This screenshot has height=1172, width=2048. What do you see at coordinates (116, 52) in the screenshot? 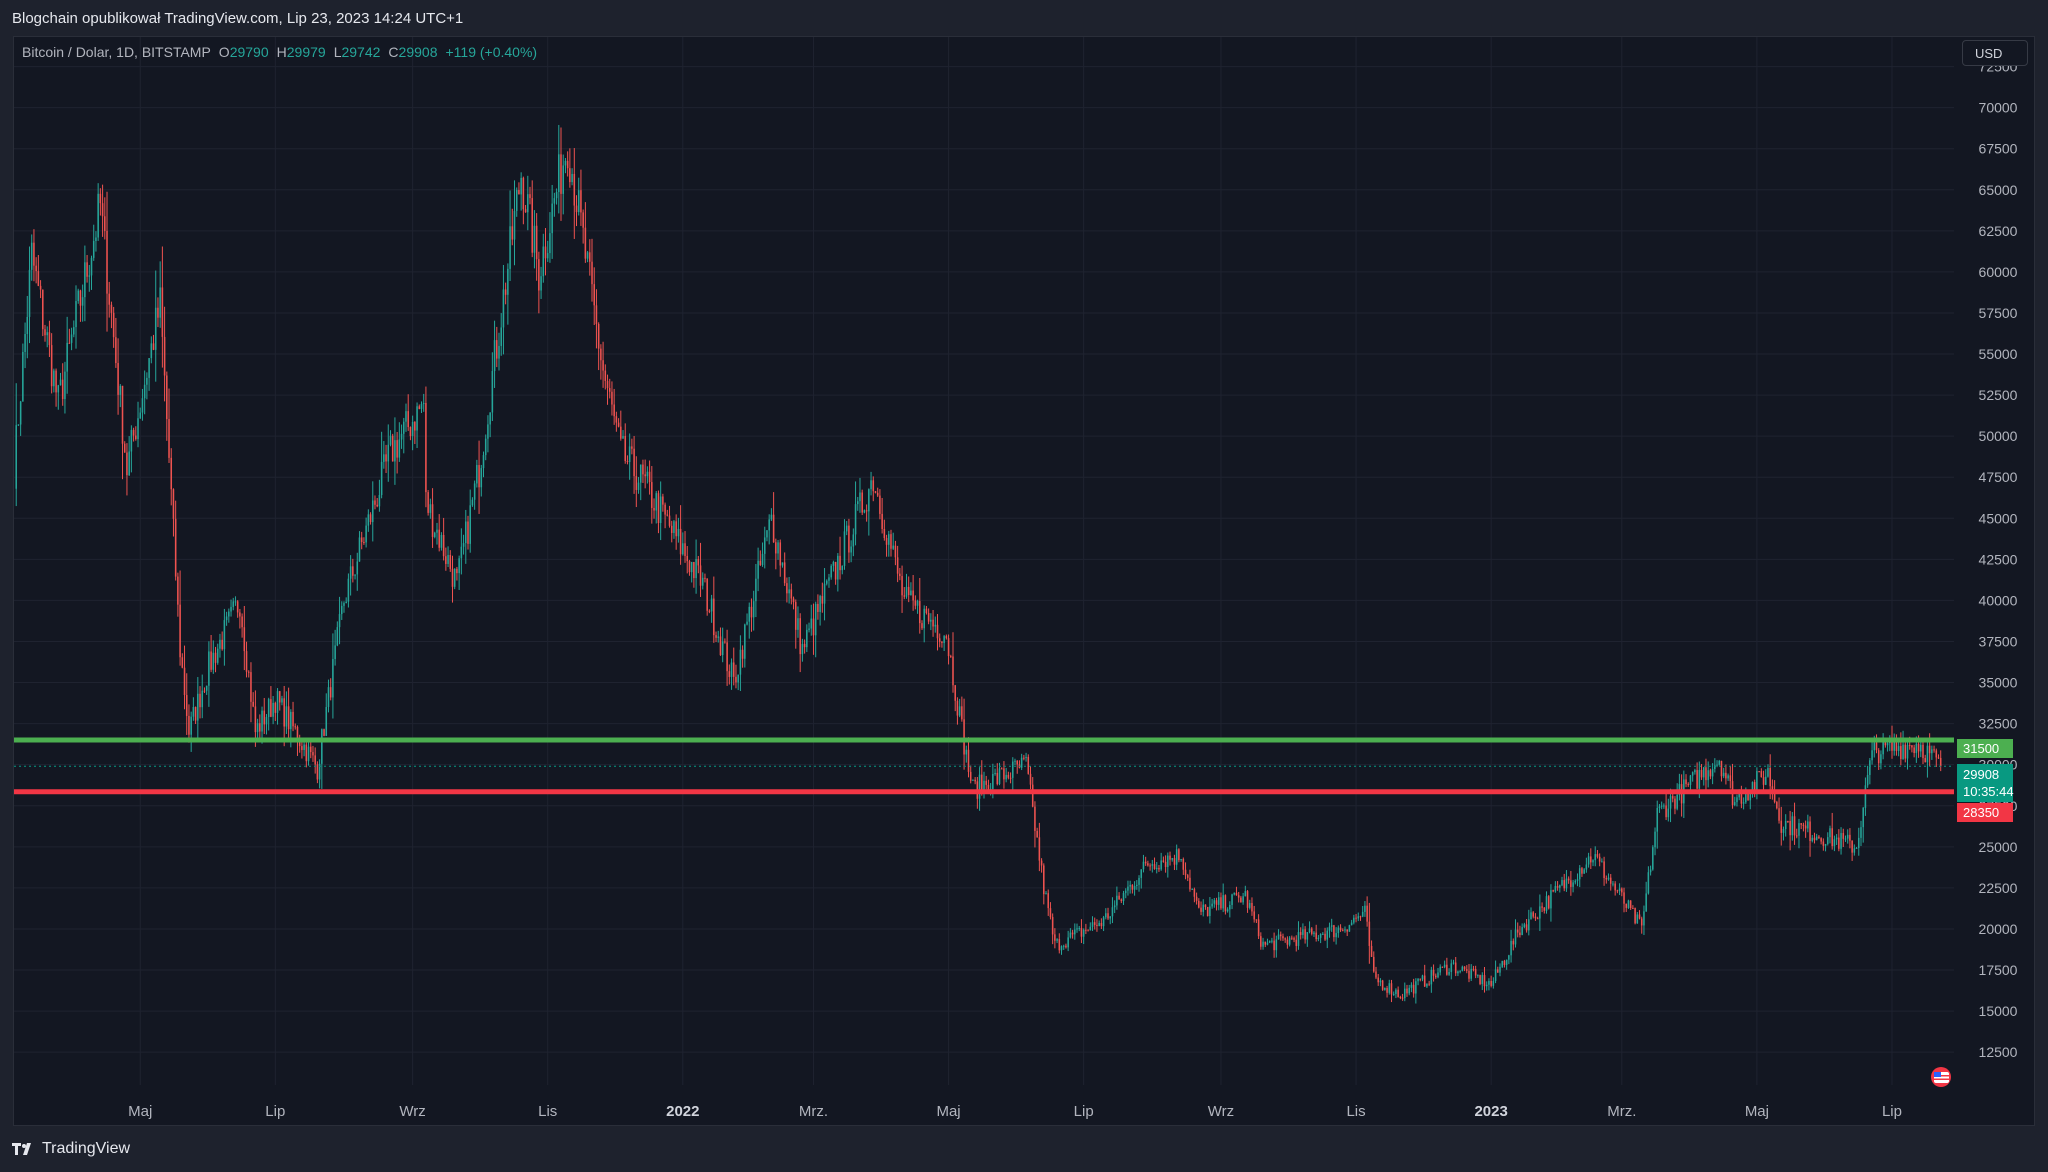
I see `symbol-label: Bitcoin / Dolar, 1D, BITSTAMP` at bounding box center [116, 52].